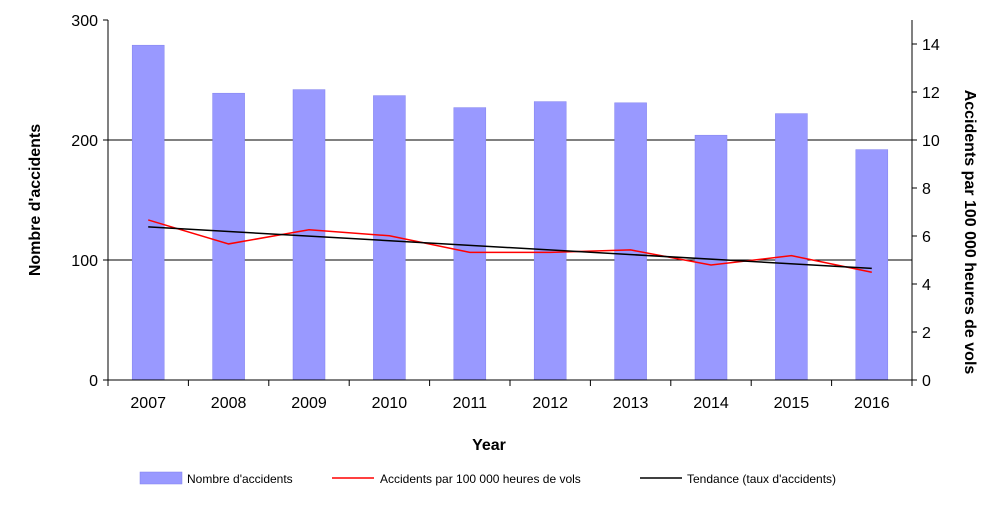 This screenshot has width=1000, height=506. I want to click on y-tick-label: 200, so click(84, 141).